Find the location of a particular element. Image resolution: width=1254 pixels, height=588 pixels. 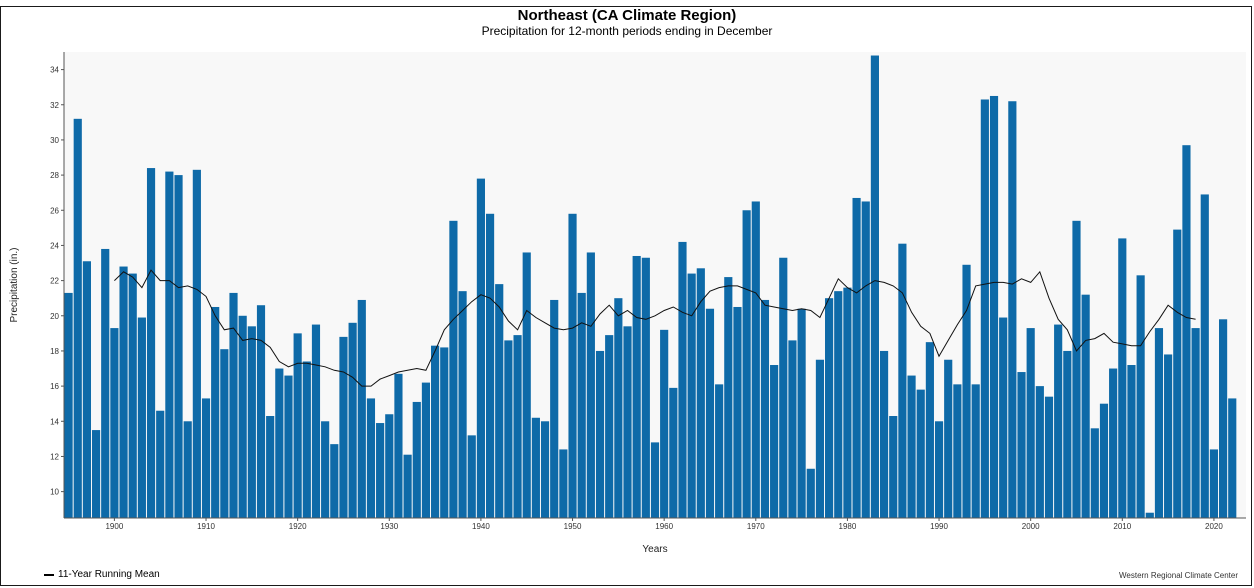

bar-1933 is located at coordinates (416, 459).